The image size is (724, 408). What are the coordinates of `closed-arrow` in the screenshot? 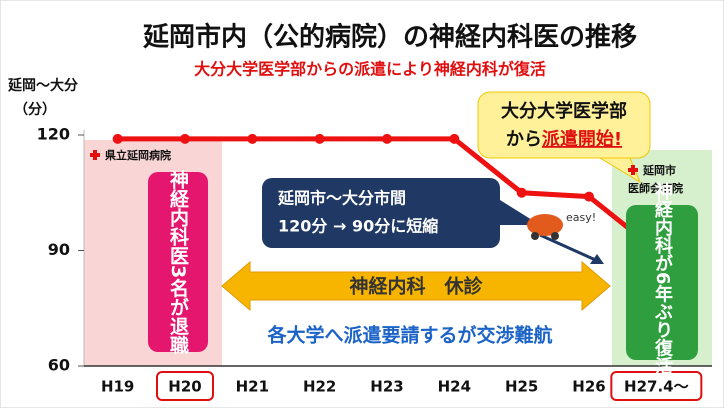 It's located at (416, 286).